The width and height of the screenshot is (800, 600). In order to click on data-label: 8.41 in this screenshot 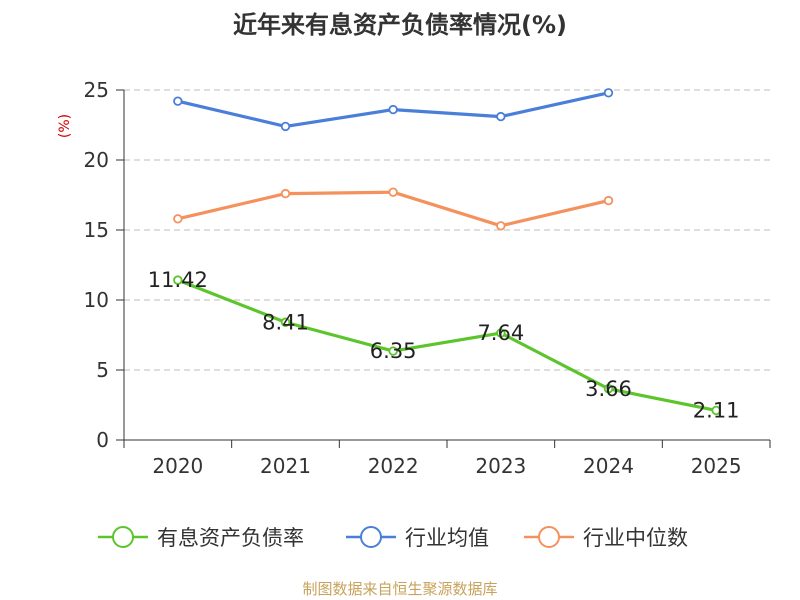, I will do `click(285, 322)`.